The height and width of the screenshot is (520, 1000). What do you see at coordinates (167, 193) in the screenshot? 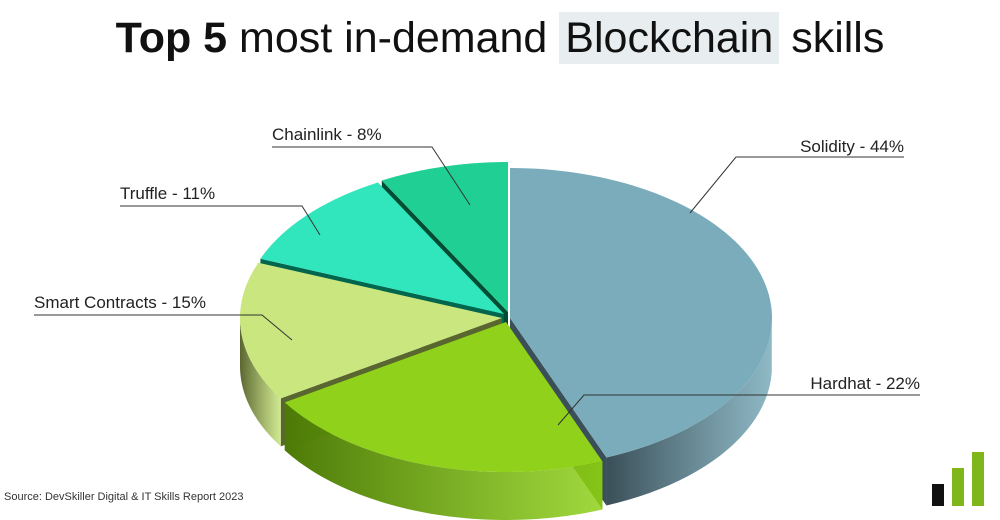
I see `slice-label-truffle: Truffle - 11%` at bounding box center [167, 193].